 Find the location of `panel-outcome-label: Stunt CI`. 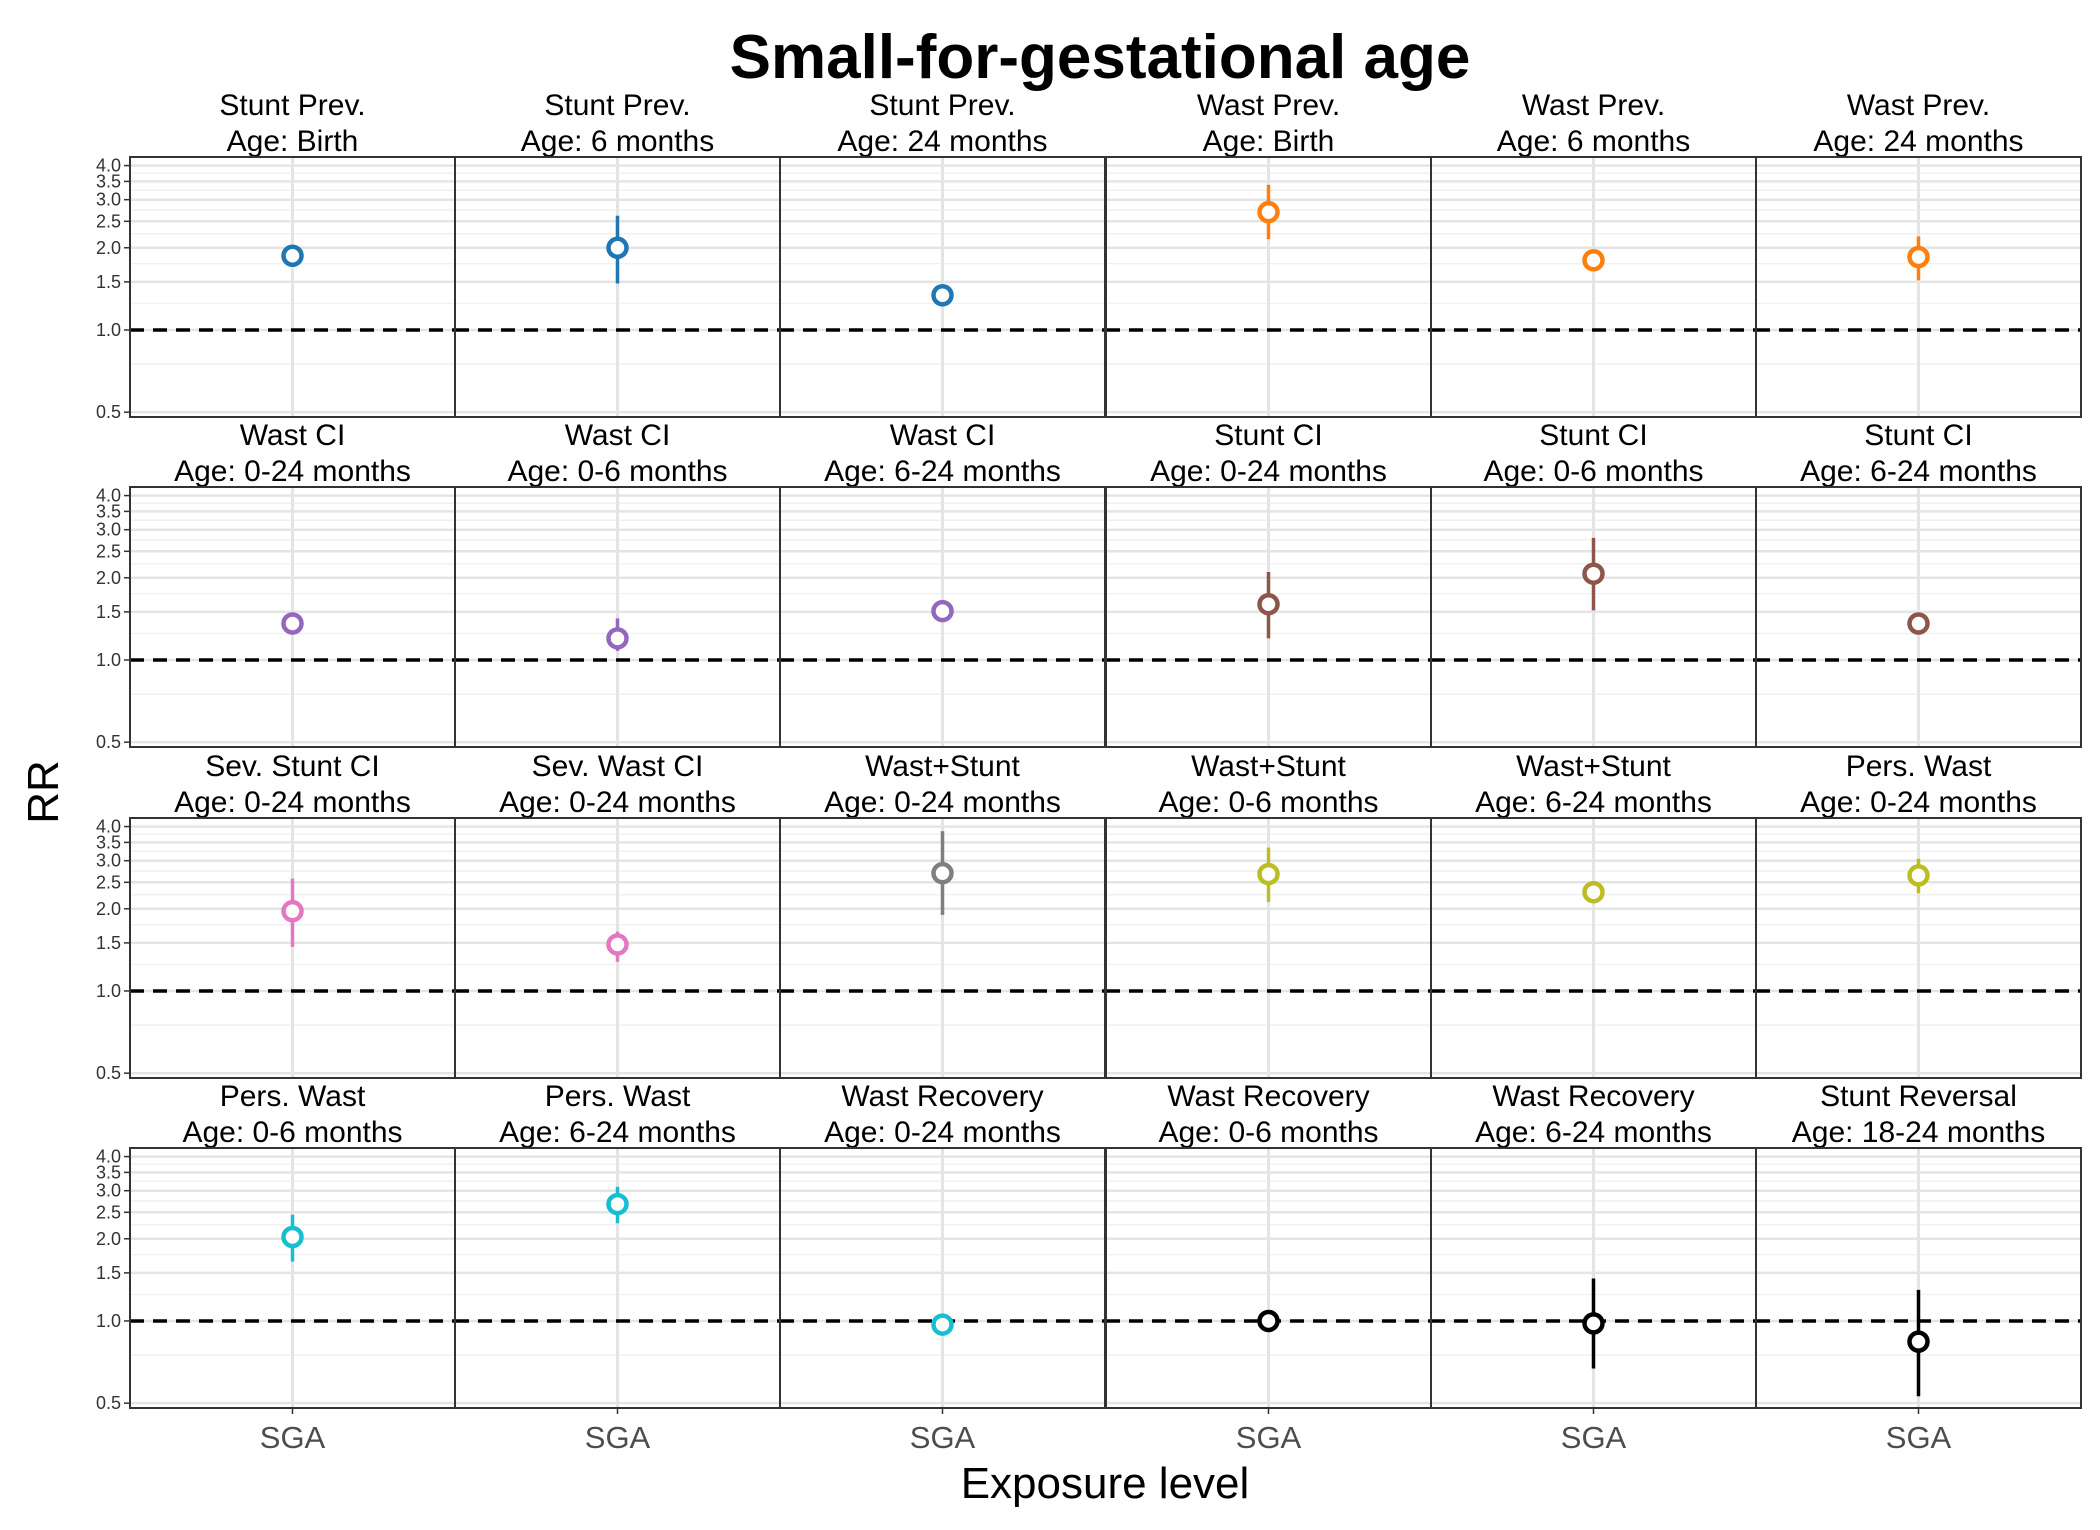

panel-outcome-label: Stunt CI is located at coordinates (1918, 435).